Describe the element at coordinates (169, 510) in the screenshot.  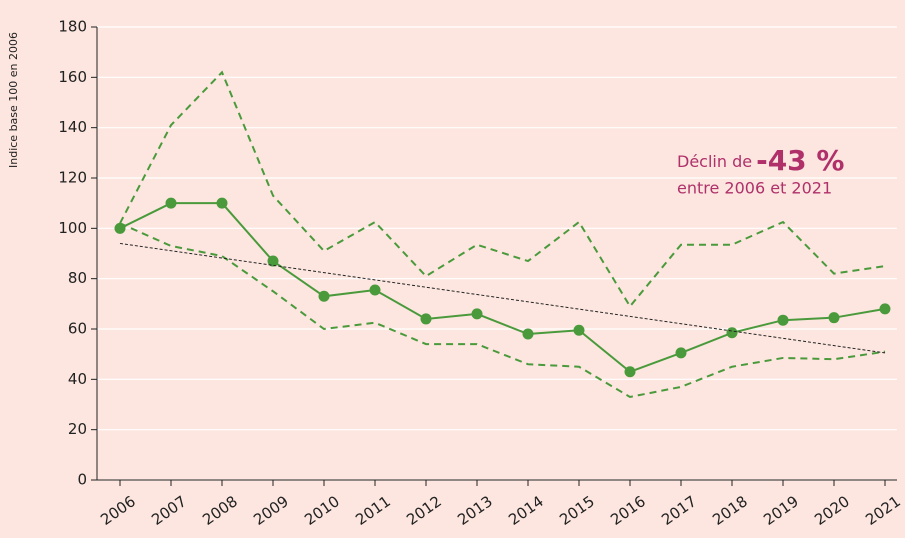
I see `x-tick-label: 2007` at that location.